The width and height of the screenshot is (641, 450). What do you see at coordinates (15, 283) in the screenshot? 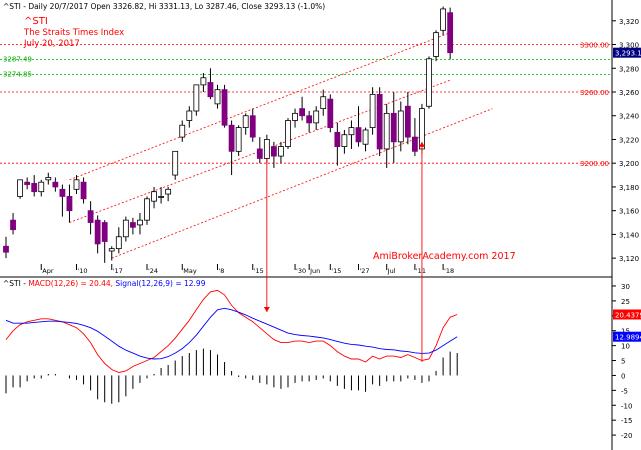
I see `macd-header-symbol: ^STI -` at bounding box center [15, 283].